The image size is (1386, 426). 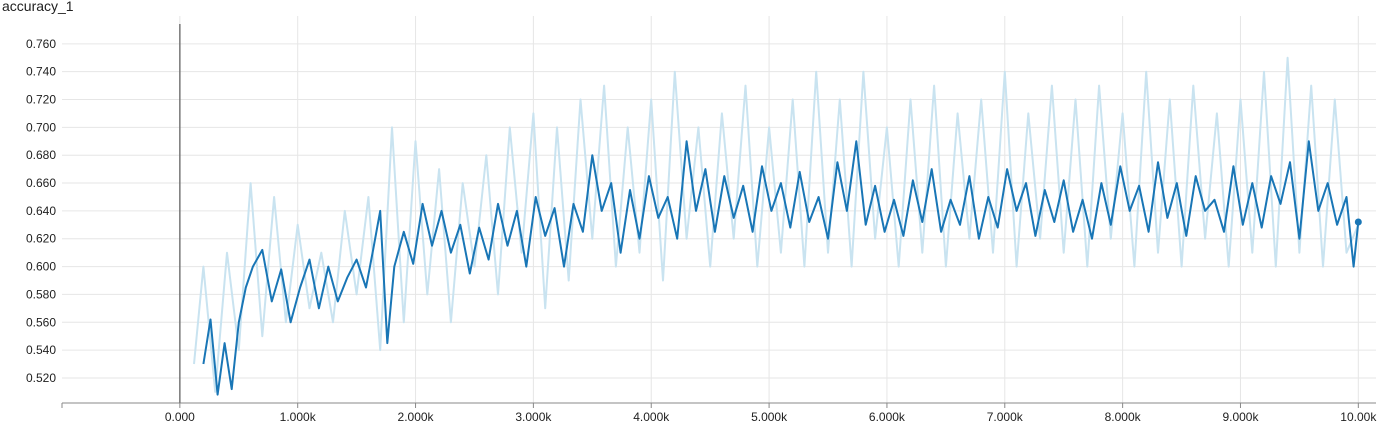 What do you see at coordinates (41, 378) in the screenshot?
I see `y-tick-label: 0.520` at bounding box center [41, 378].